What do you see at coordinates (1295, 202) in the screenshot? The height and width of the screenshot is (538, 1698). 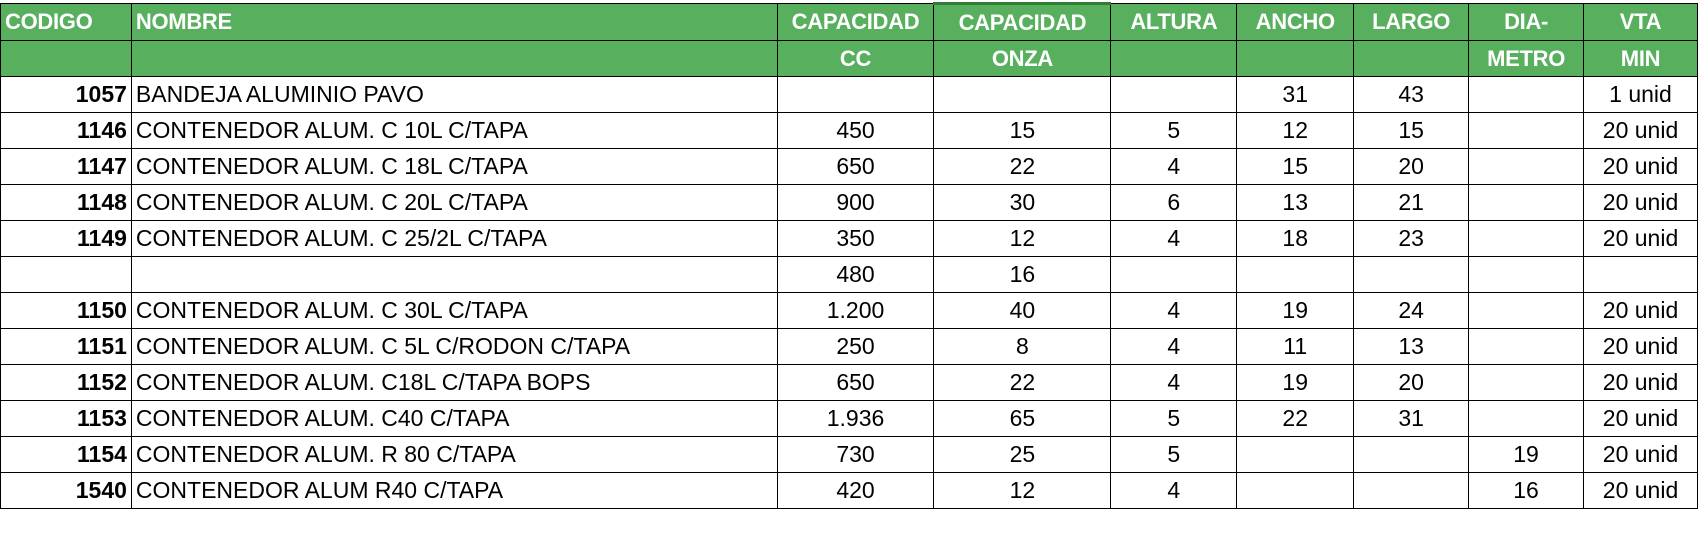 I see `cell-ancho: 13` at bounding box center [1295, 202].